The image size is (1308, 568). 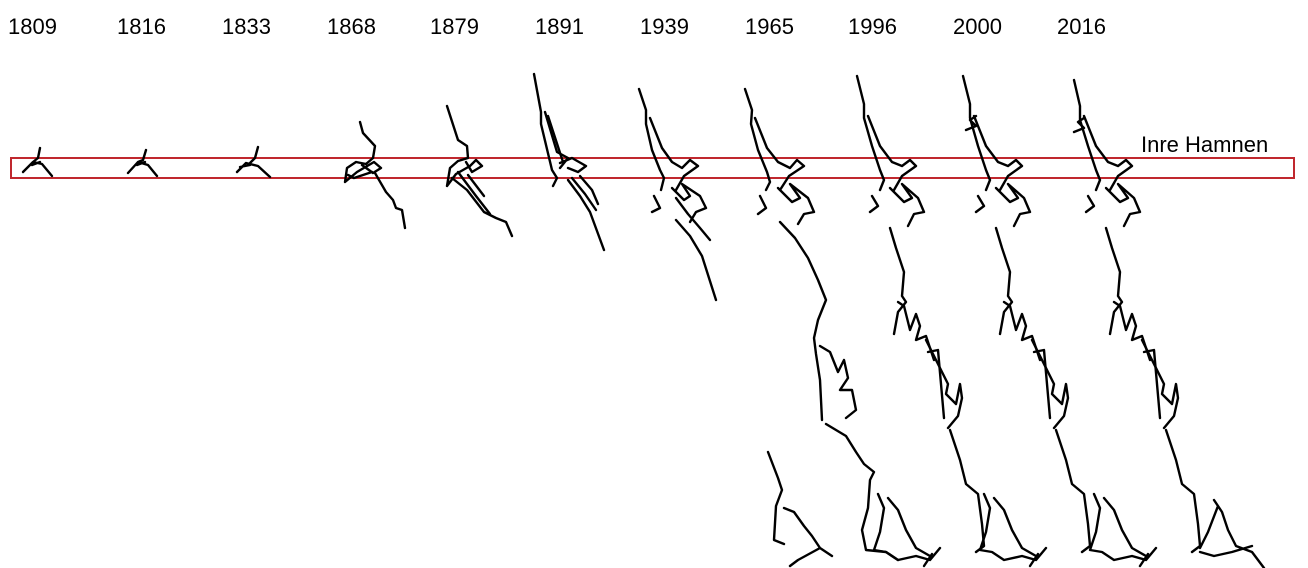 I want to click on year-label-1816: 1816, so click(x=141, y=26).